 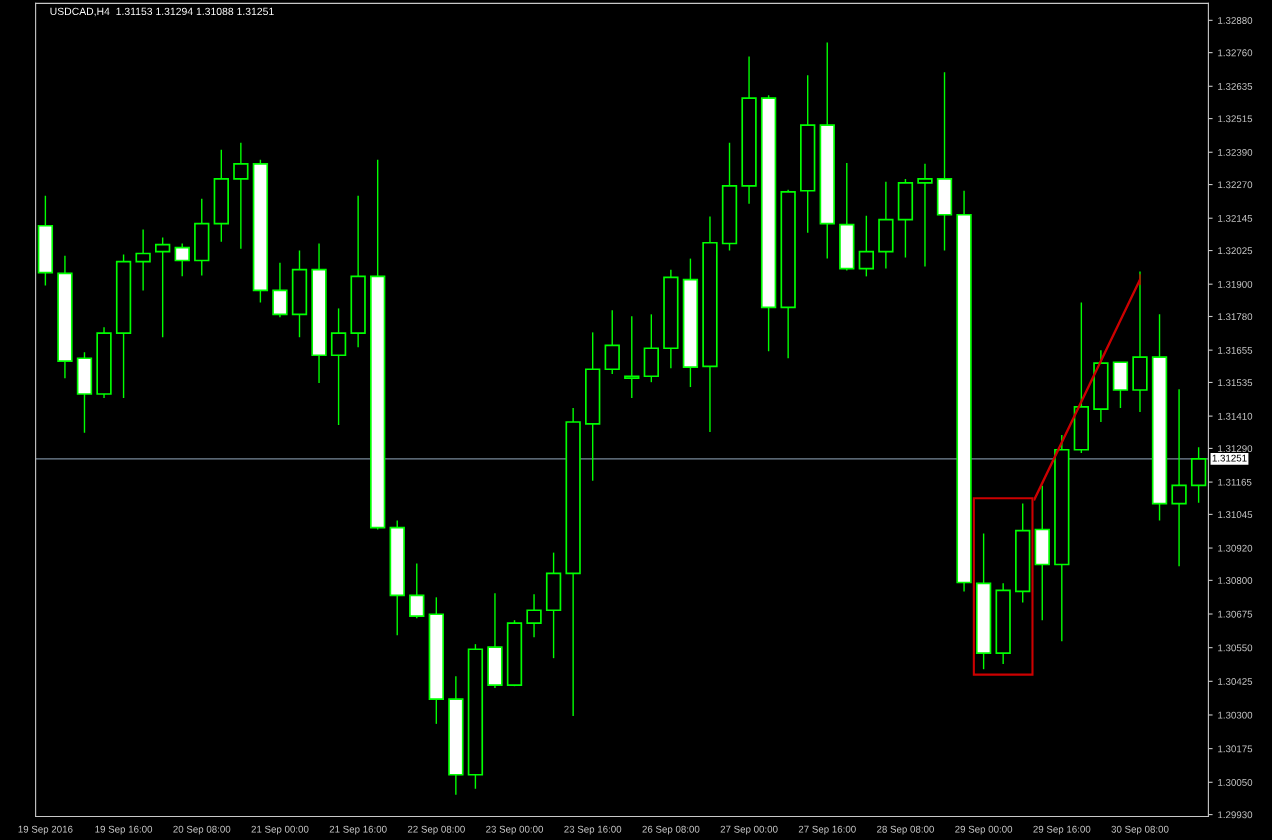 What do you see at coordinates (1235, 383) in the screenshot?
I see `y-tick-label: 1.31535` at bounding box center [1235, 383].